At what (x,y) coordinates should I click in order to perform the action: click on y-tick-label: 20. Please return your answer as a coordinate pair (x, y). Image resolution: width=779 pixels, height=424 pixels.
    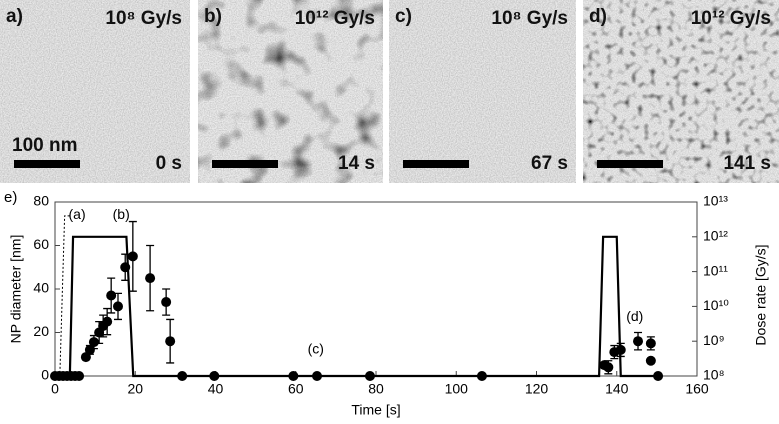
    Looking at the image, I should click on (41, 331).